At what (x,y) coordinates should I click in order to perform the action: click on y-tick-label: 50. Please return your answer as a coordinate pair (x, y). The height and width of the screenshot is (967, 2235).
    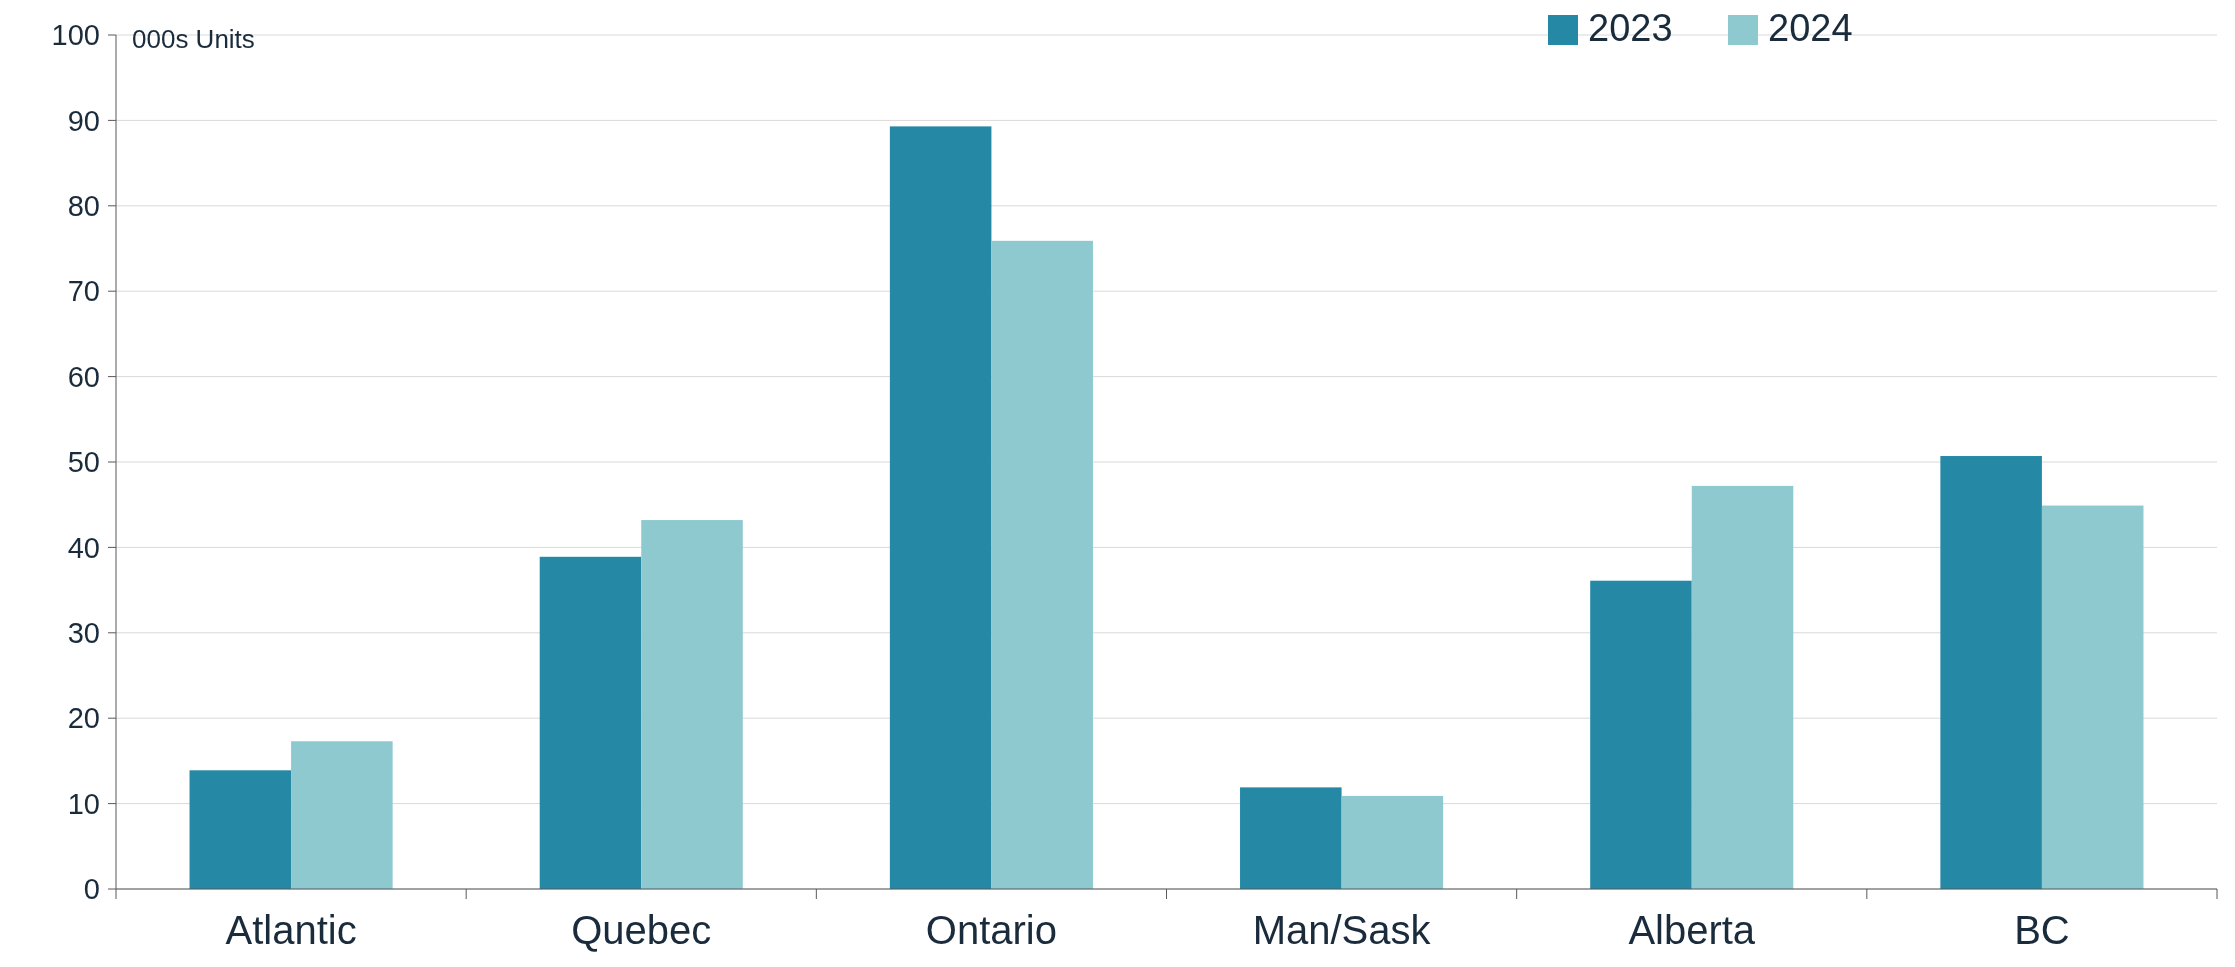
    Looking at the image, I should click on (83, 462).